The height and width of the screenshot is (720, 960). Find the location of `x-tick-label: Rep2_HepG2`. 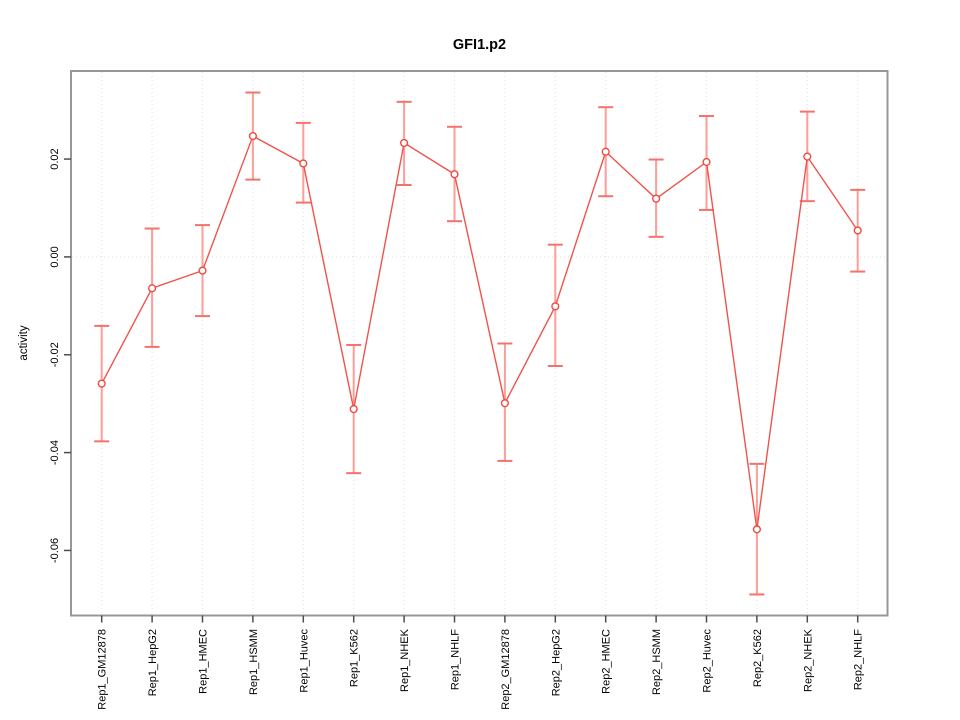

x-tick-label: Rep2_HepG2 is located at coordinates (556, 662).